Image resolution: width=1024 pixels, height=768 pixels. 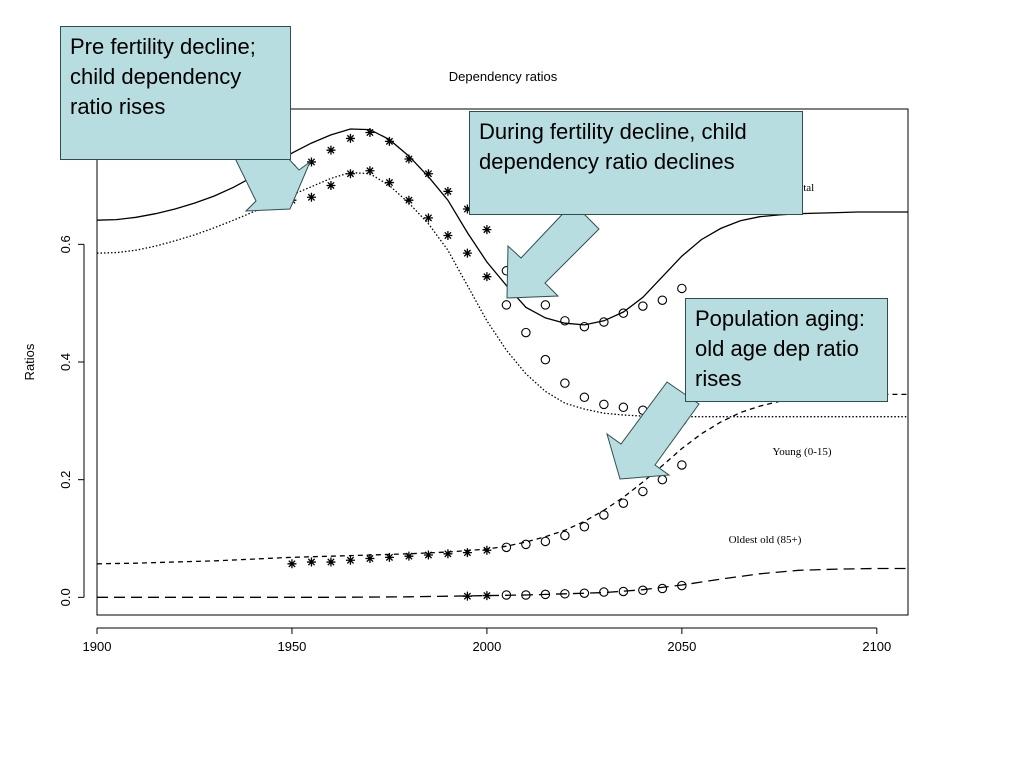 What do you see at coordinates (765, 540) in the screenshot?
I see `series-label: Oldest old (85+)` at bounding box center [765, 540].